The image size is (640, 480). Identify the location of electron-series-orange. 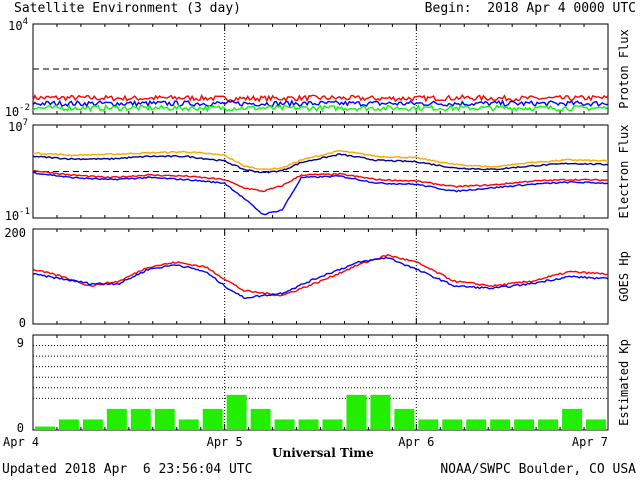
(321, 160).